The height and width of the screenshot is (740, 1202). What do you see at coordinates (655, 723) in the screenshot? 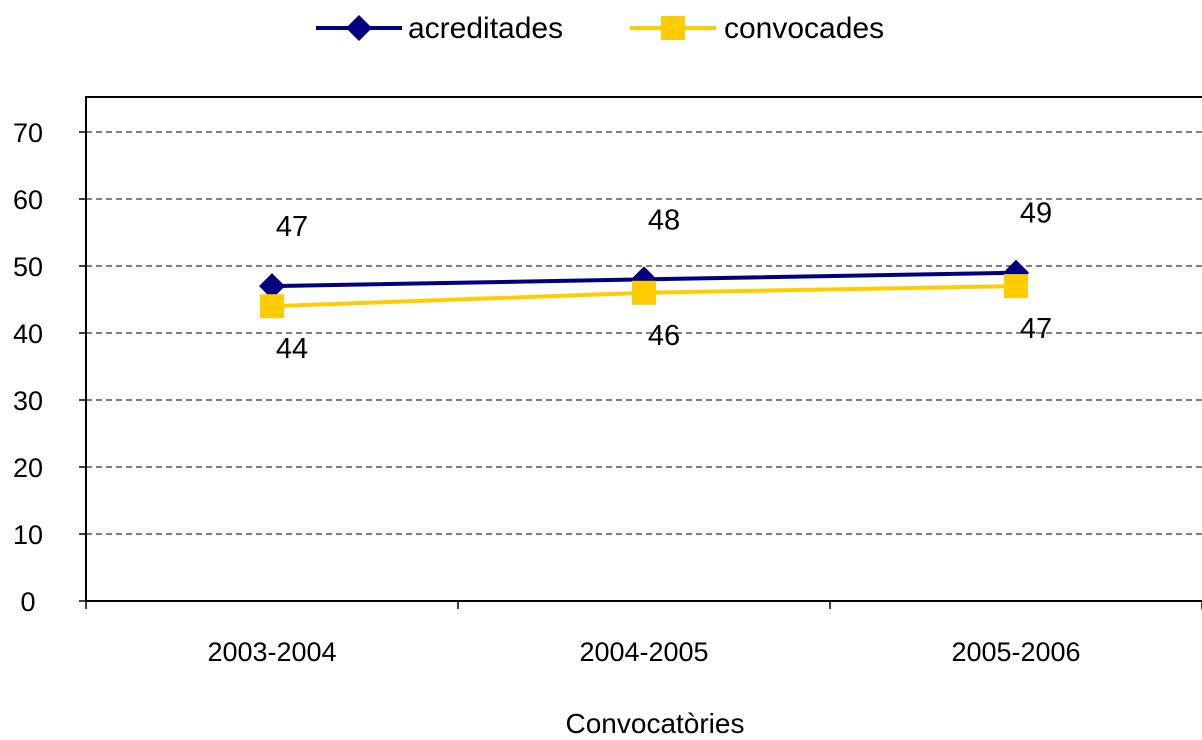
I see `x-axis-title: Convocatòries` at bounding box center [655, 723].